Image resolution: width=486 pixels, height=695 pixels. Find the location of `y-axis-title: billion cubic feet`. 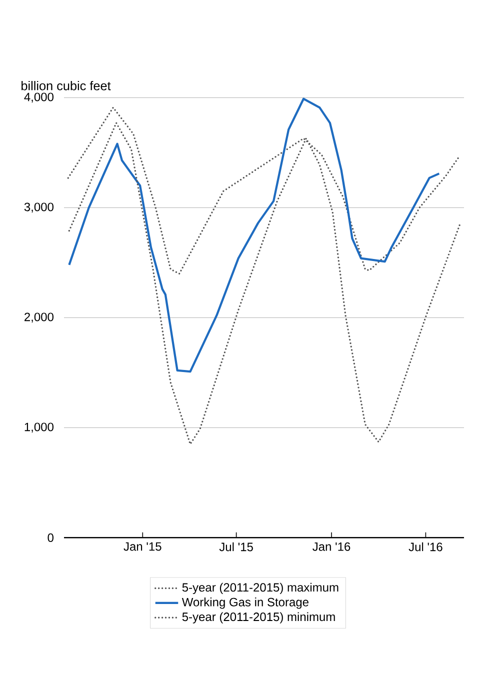

y-axis-title: billion cubic feet is located at coordinates (66, 85).